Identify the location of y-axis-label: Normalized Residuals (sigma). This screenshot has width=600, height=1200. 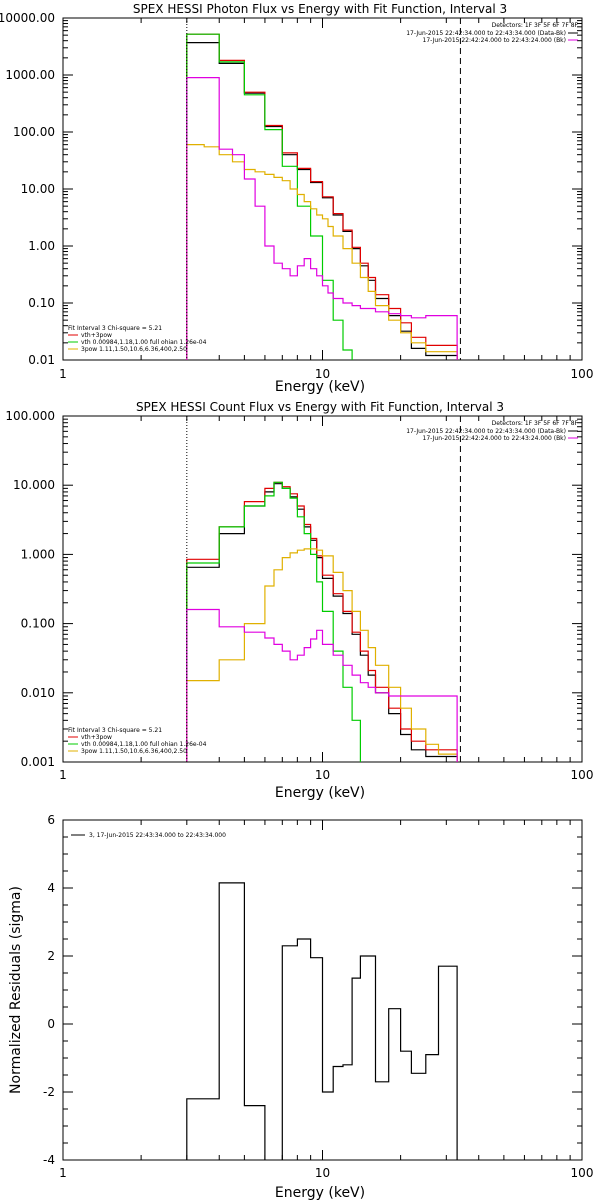
(16, 990).